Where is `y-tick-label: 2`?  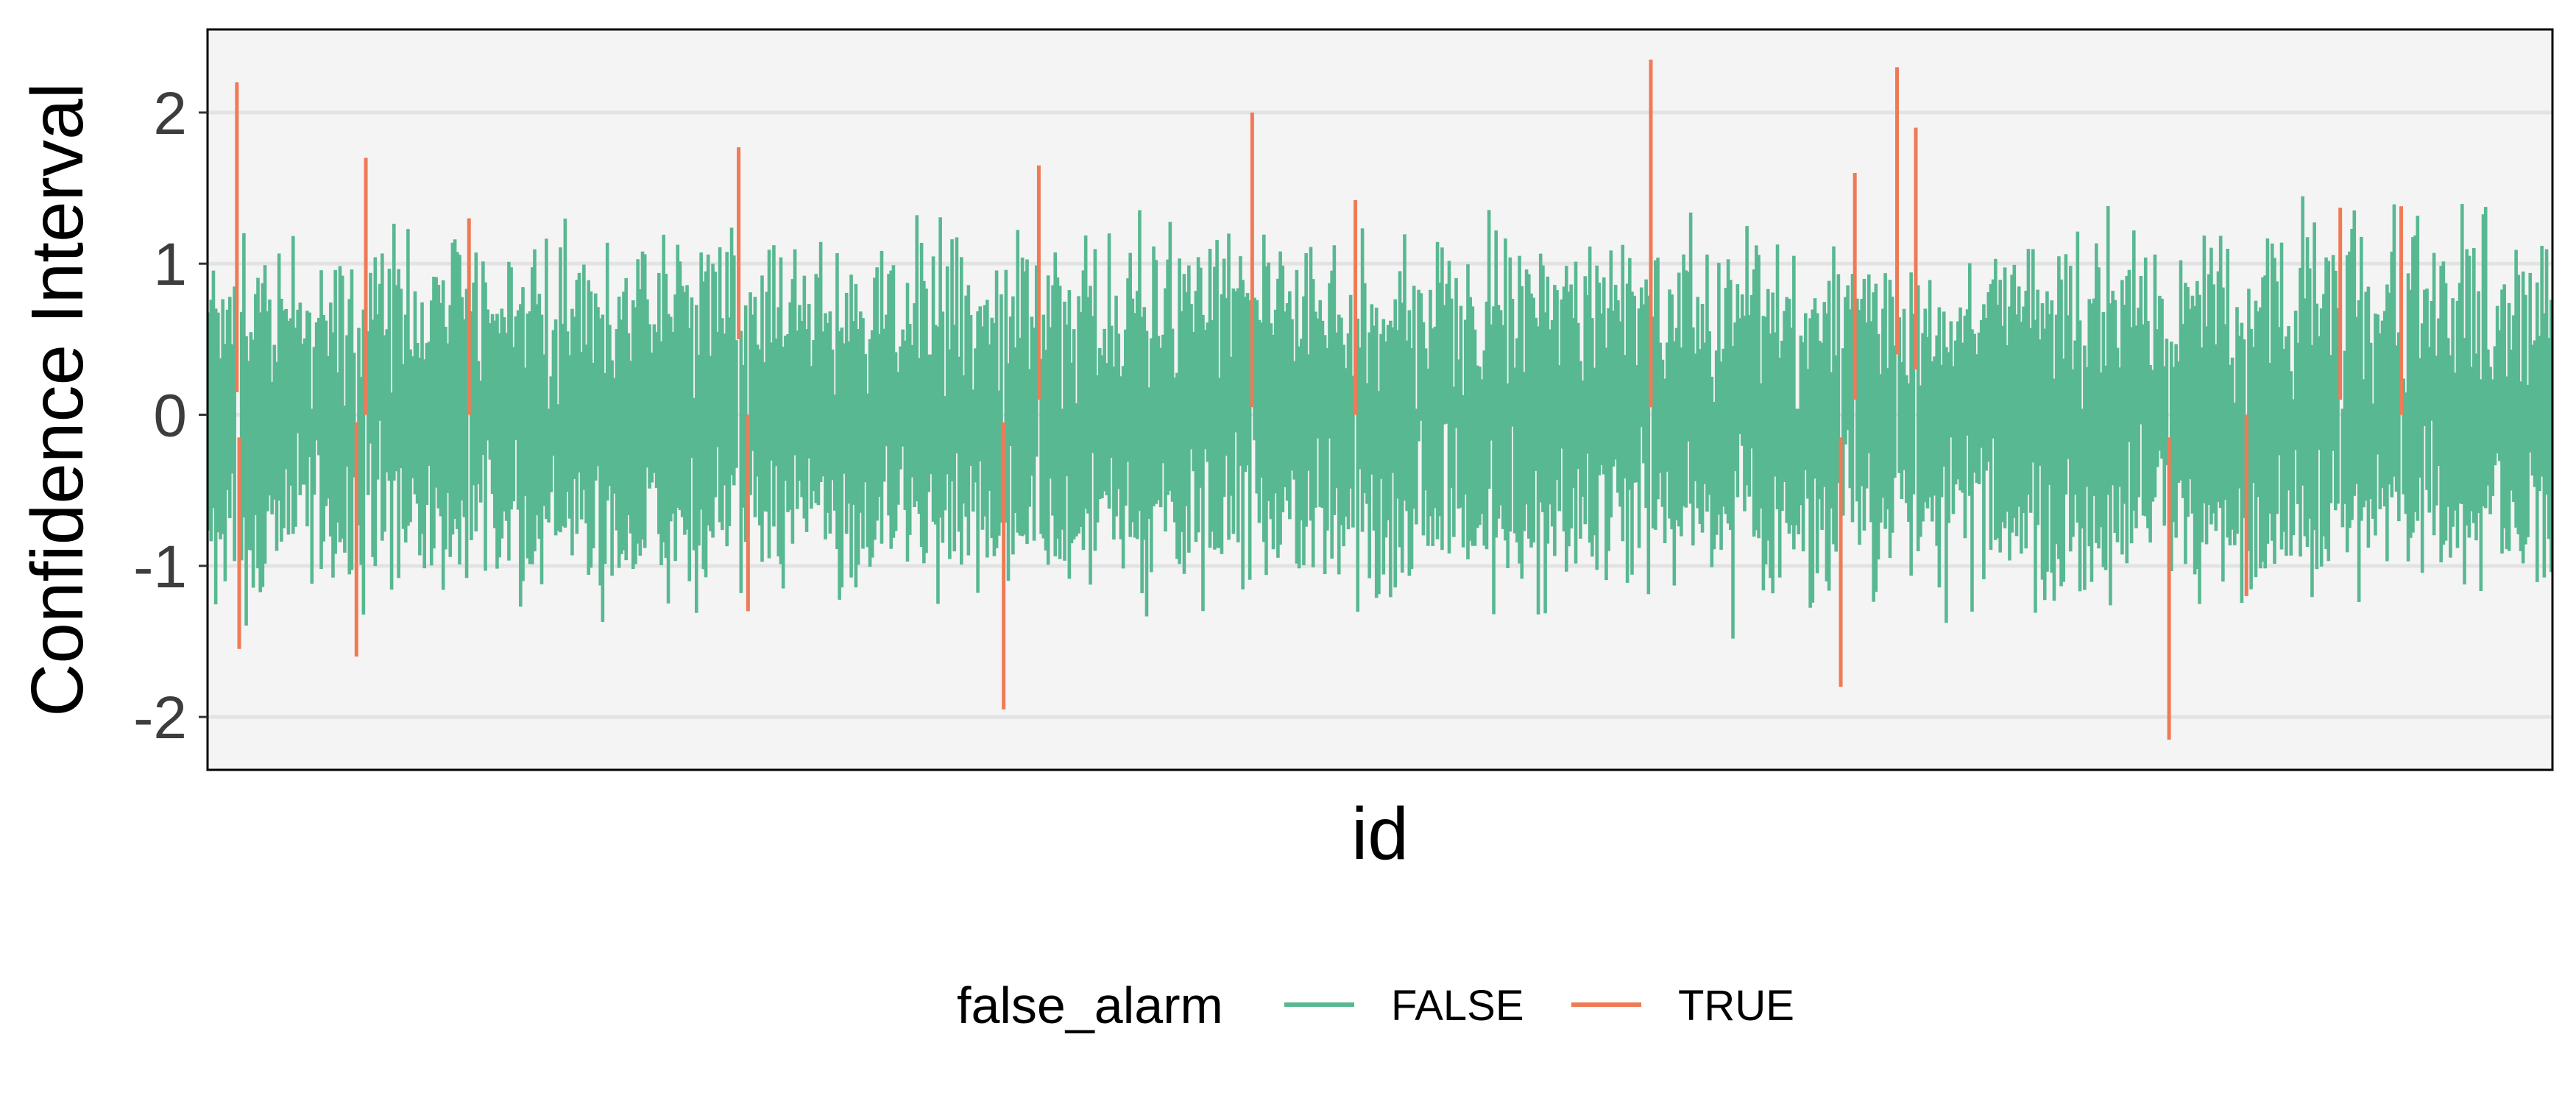
y-tick-label: 2 is located at coordinates (170, 113).